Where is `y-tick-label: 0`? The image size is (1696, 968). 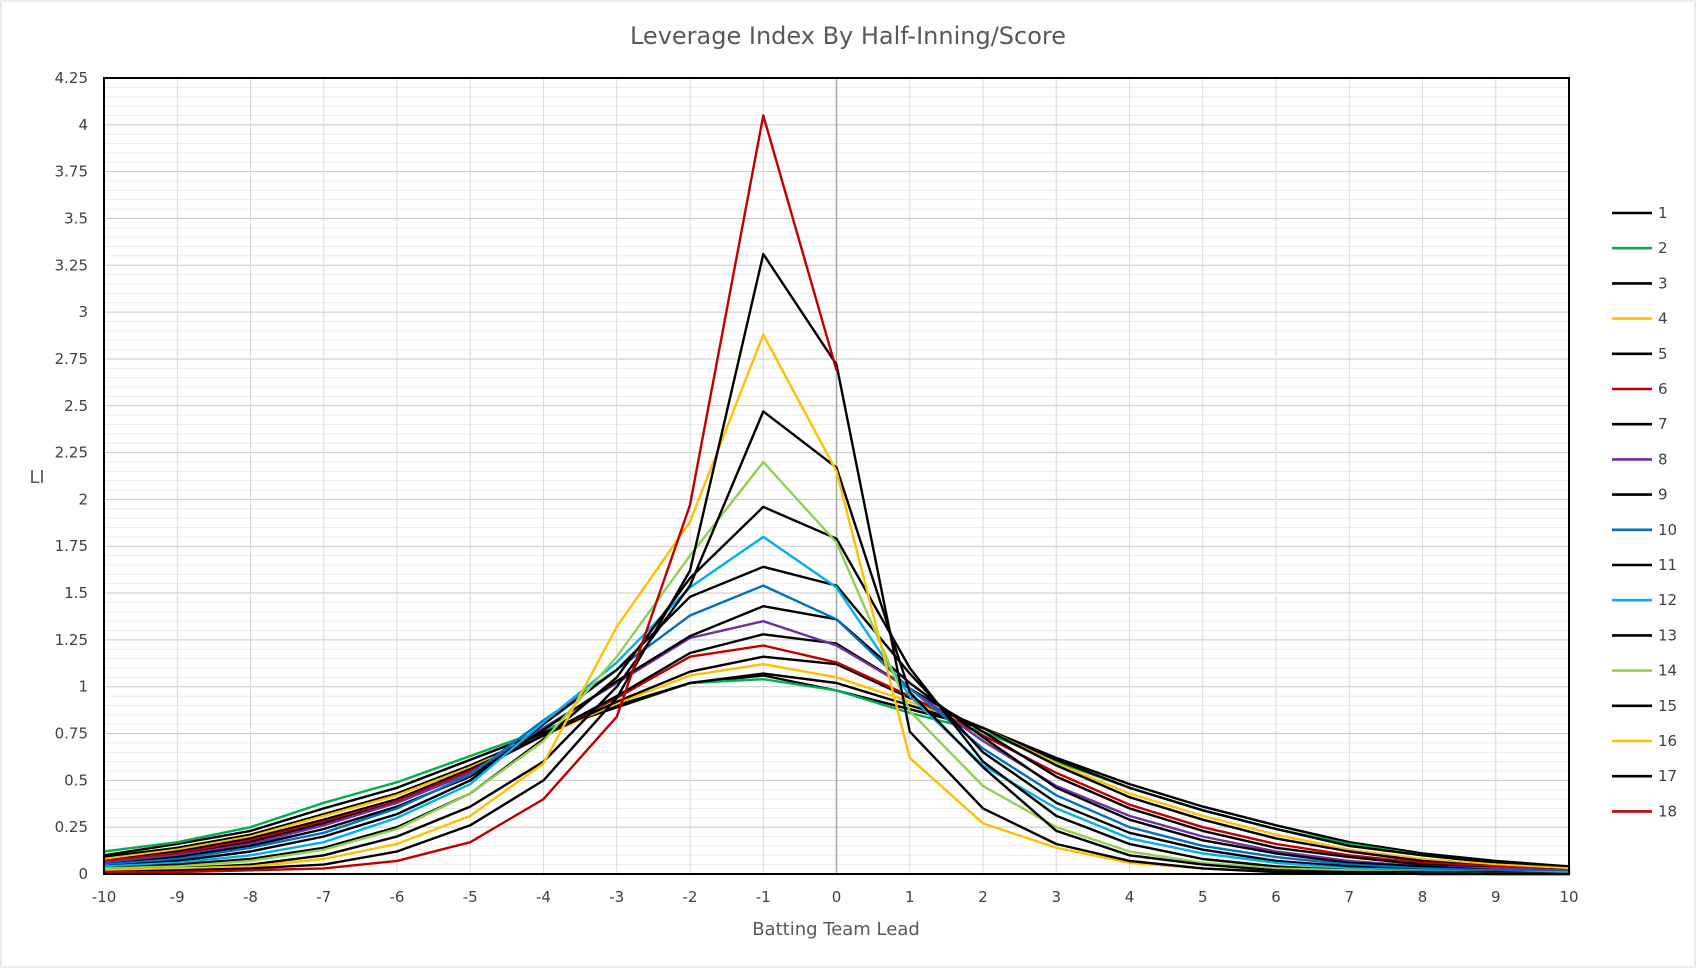 y-tick-label: 0 is located at coordinates (83, 874).